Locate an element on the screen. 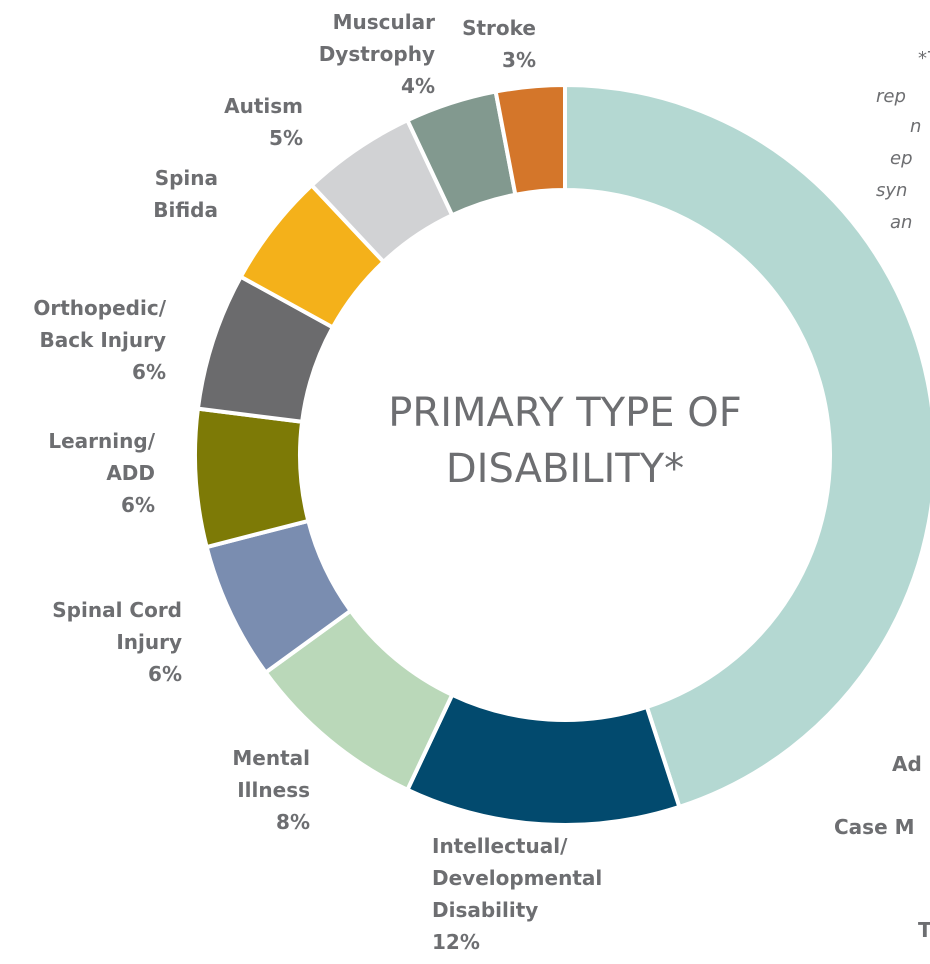 This screenshot has height=964, width=930. category-label: Stroke is located at coordinates (499, 28).